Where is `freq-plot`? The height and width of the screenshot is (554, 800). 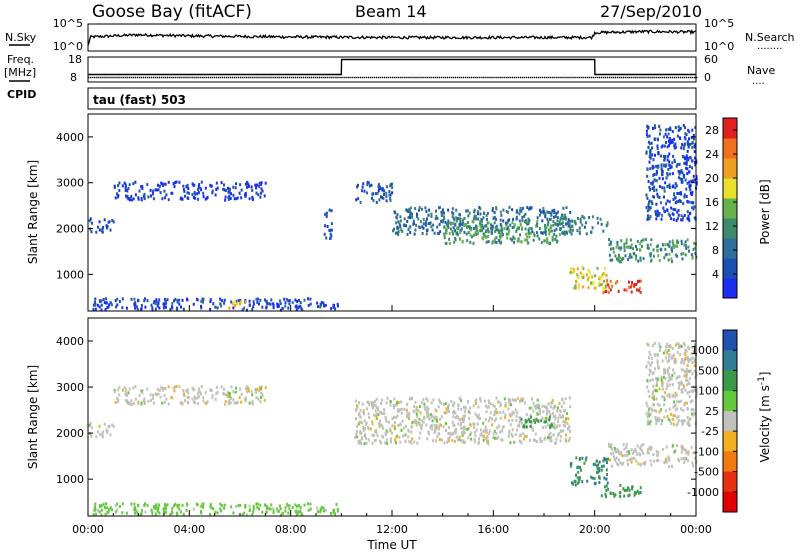
freq-plot is located at coordinates (393, 68).